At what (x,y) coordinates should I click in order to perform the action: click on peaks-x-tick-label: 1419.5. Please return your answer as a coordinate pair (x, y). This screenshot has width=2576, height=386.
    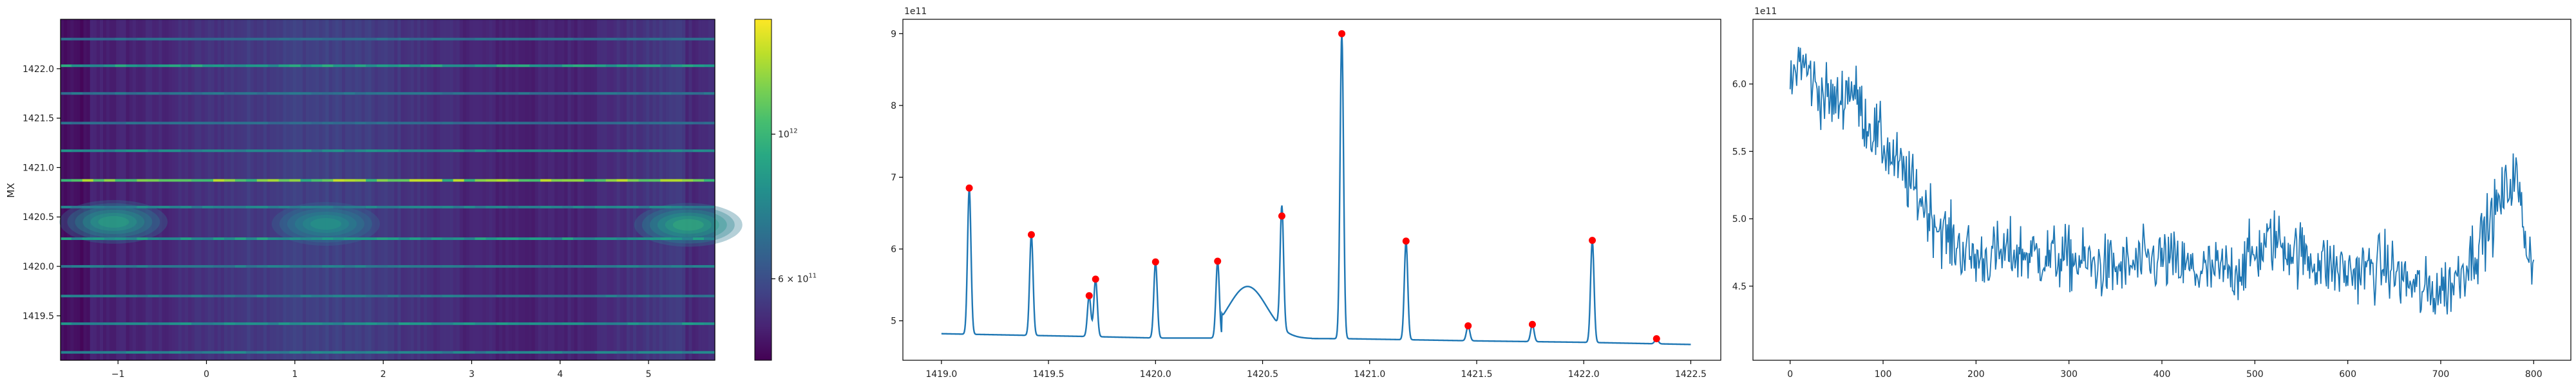
    Looking at the image, I should click on (1049, 374).